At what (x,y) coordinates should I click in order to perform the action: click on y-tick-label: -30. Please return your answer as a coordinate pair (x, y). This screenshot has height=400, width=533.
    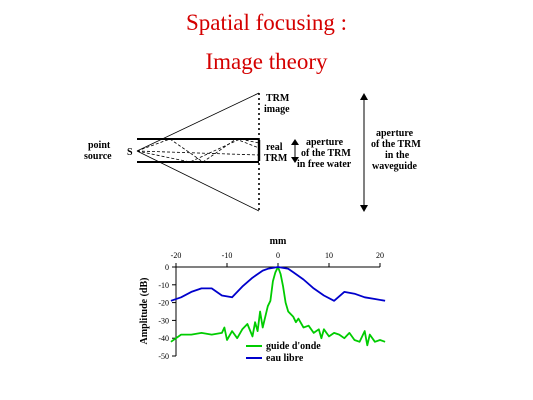
    Looking at the image, I should click on (163, 320).